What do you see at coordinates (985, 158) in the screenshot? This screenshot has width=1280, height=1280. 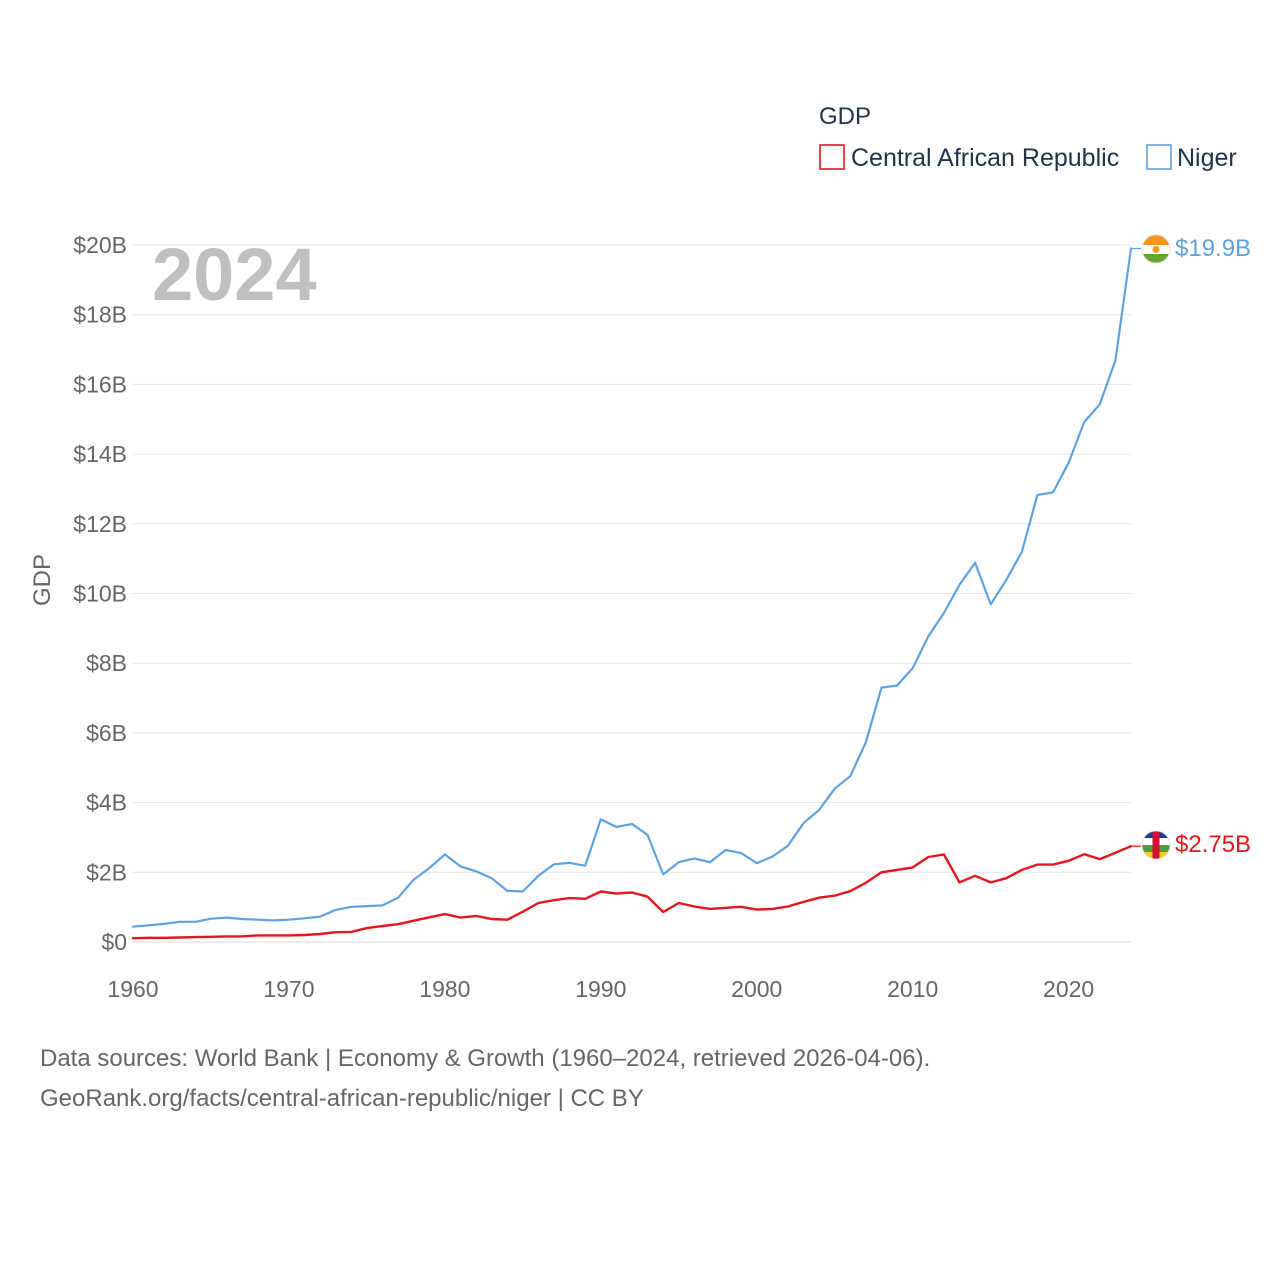 I see `legend-label-car: Central African Republic` at bounding box center [985, 158].